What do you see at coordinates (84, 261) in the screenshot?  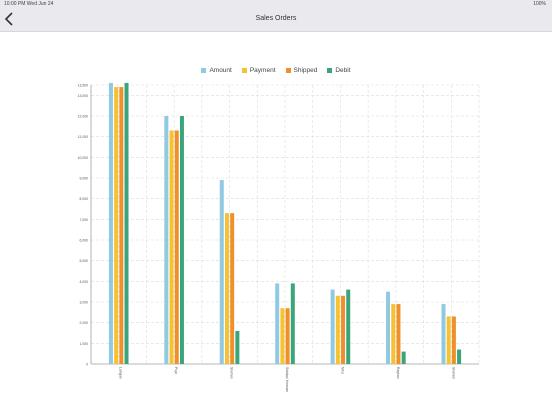 I see `y-tick-label: 5,000` at bounding box center [84, 261].